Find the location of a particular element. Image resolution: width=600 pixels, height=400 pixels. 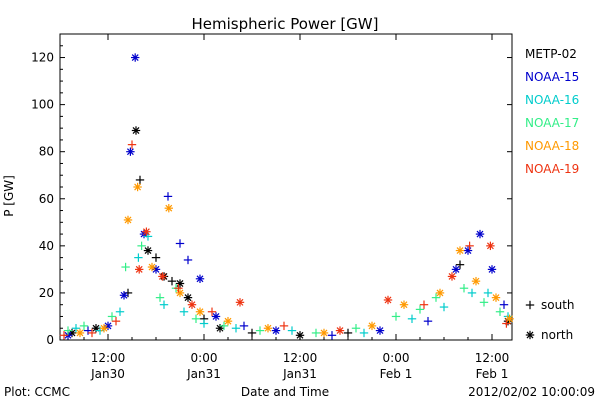

x-axis-label: Date and Time is located at coordinates (285, 392).